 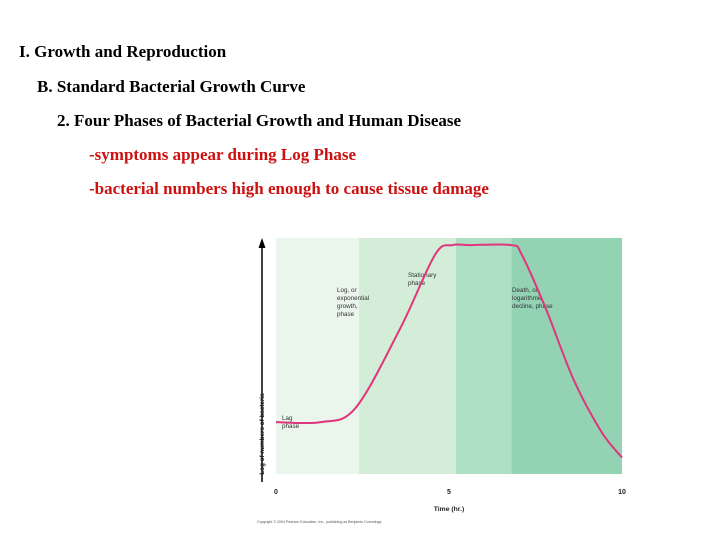 I want to click on phase-label-1: Lag phase, so click(x=291, y=422).